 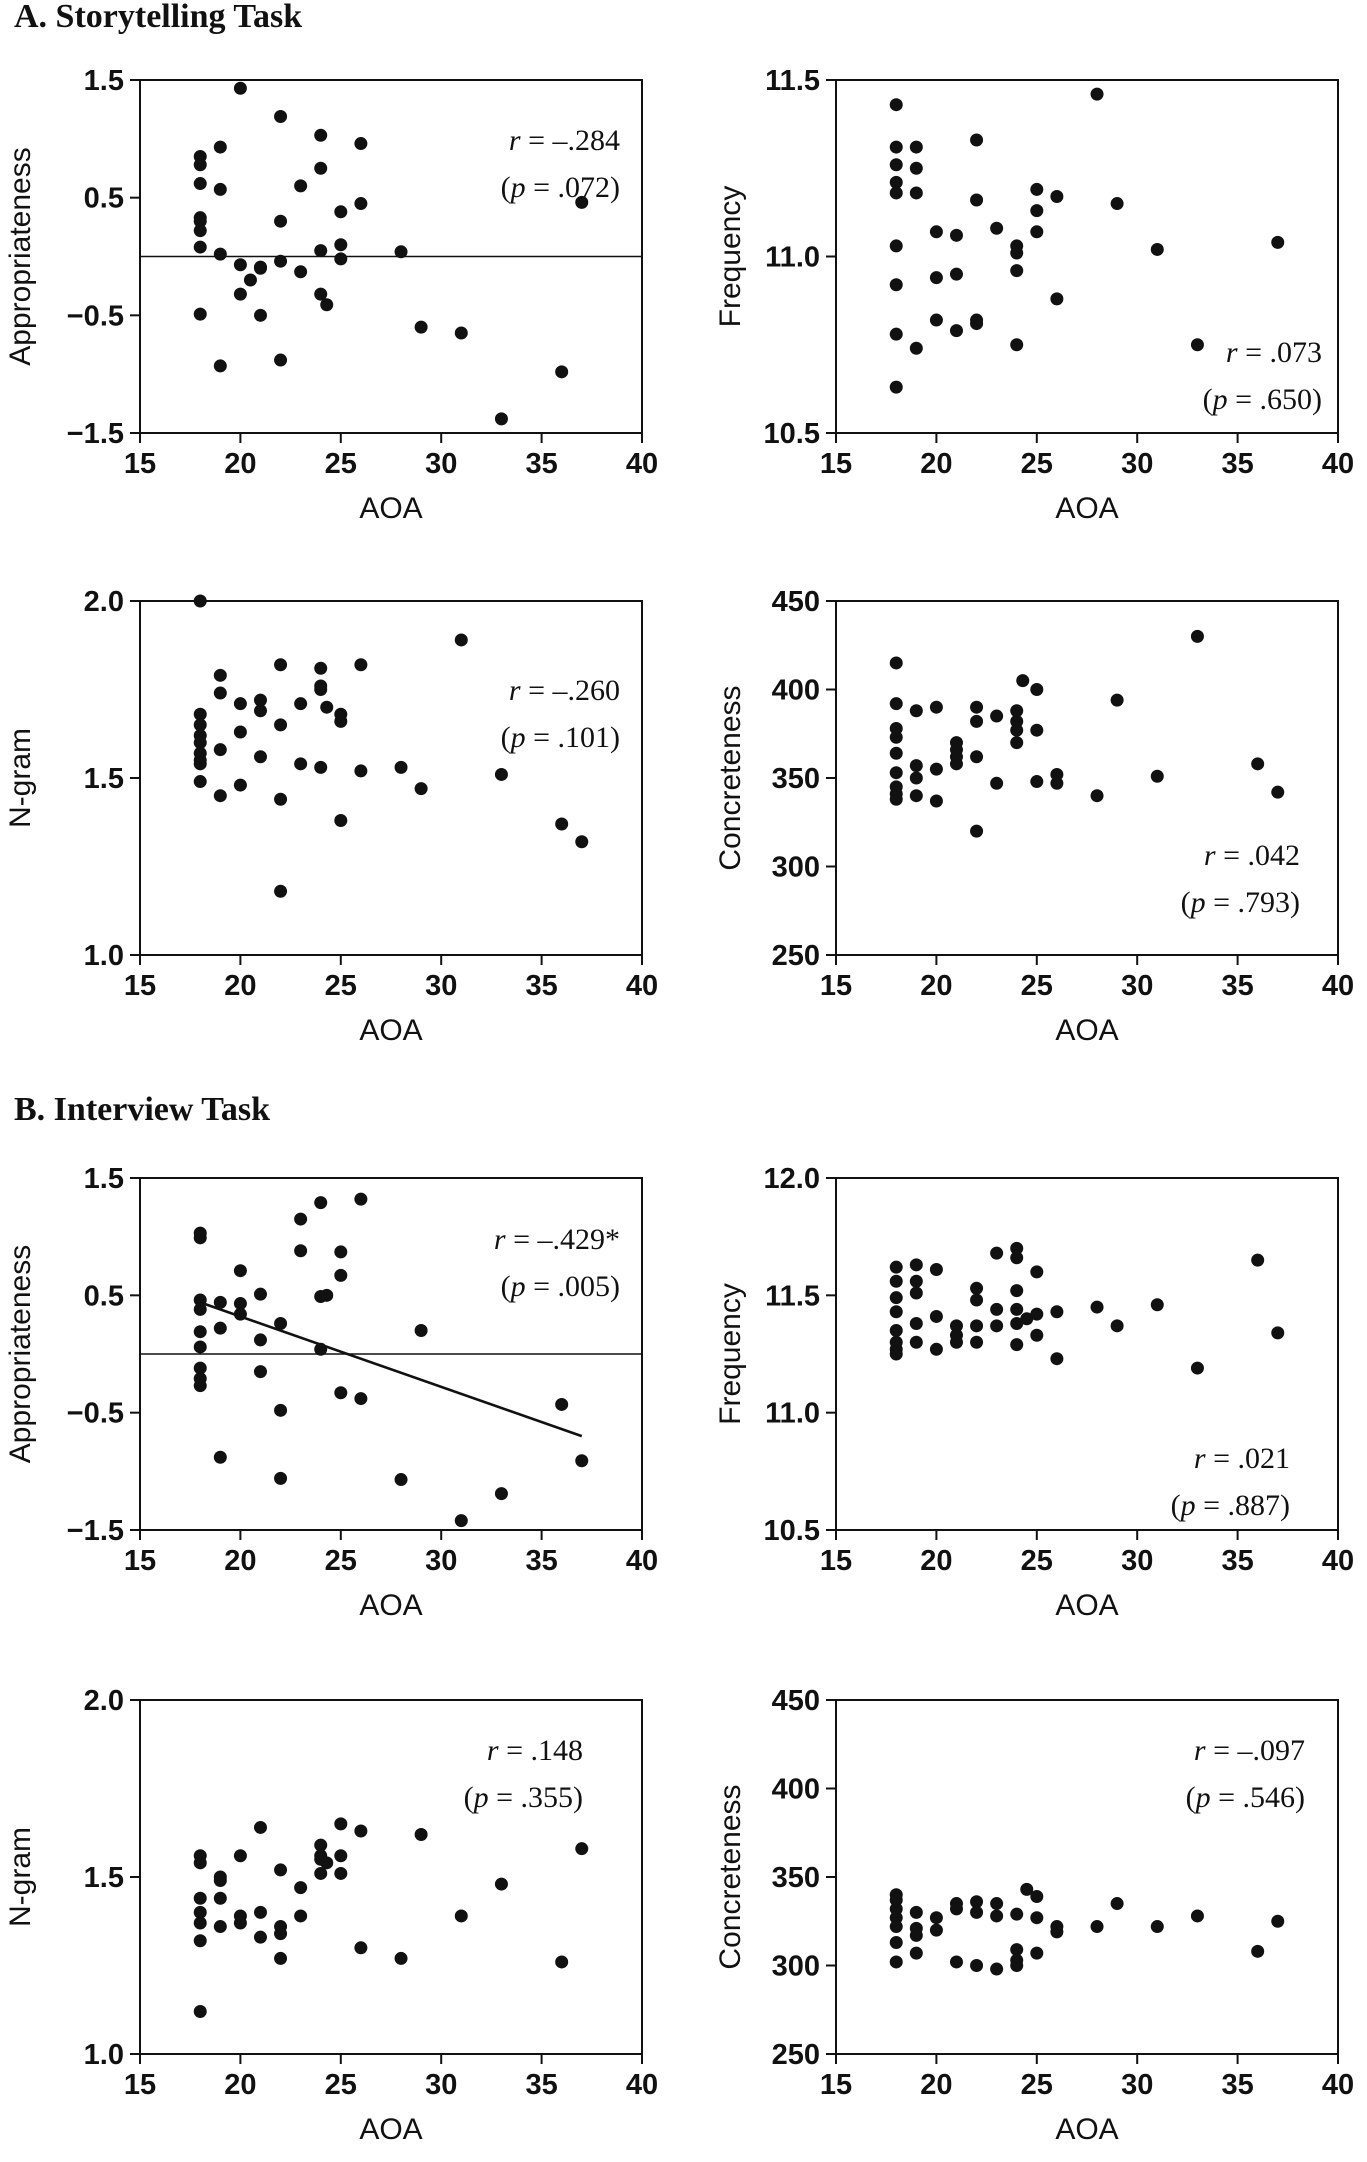 What do you see at coordinates (564, 690) in the screenshot?
I see `correlation-r: r = –.260` at bounding box center [564, 690].